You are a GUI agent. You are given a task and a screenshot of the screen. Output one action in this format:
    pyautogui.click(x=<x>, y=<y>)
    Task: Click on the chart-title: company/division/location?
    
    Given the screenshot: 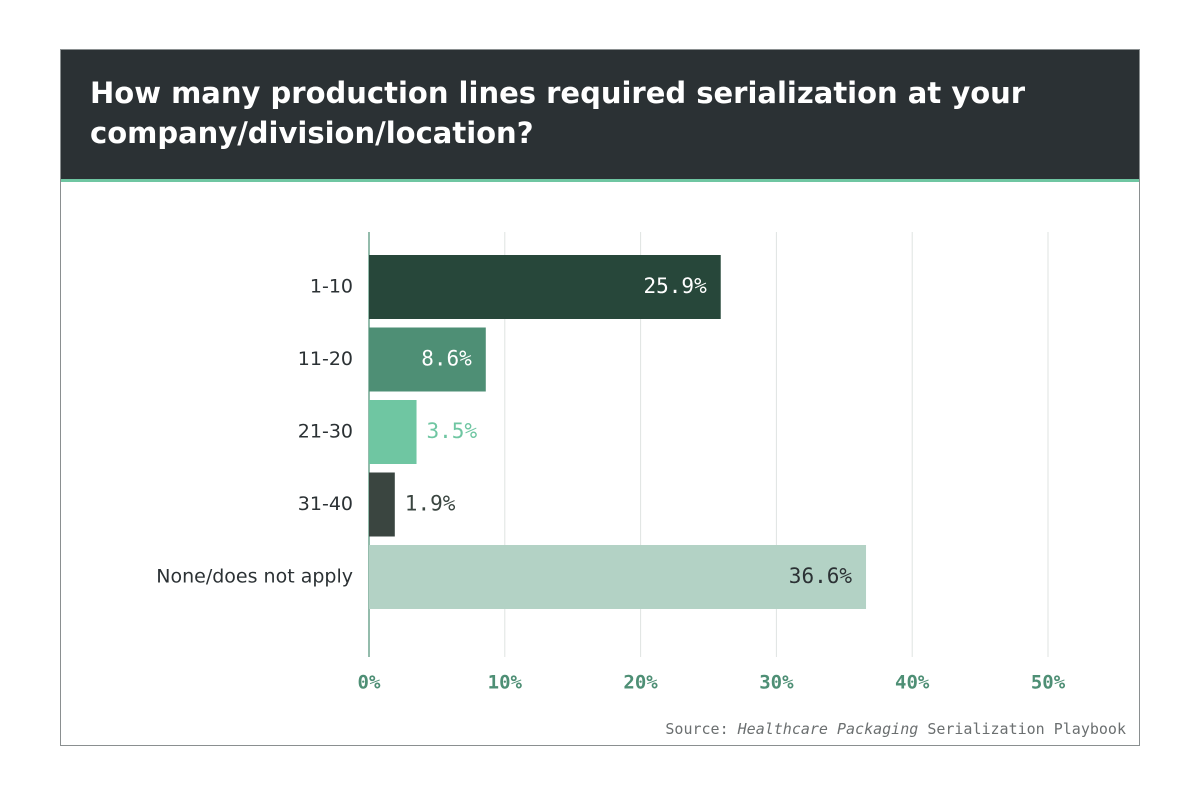 What is the action you would take?
    pyautogui.click(x=312, y=133)
    